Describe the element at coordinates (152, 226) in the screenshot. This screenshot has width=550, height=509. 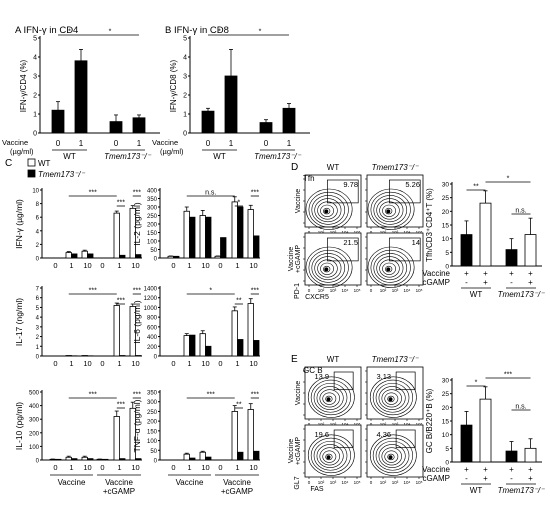
I see `y-tick-label: 200` at that location.